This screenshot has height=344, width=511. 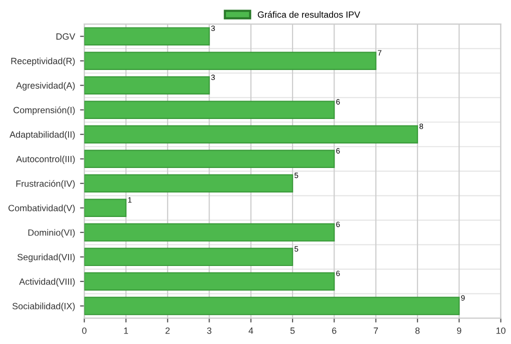 I want to click on y-tick-label: Actividad(VIII), so click(x=47, y=282).